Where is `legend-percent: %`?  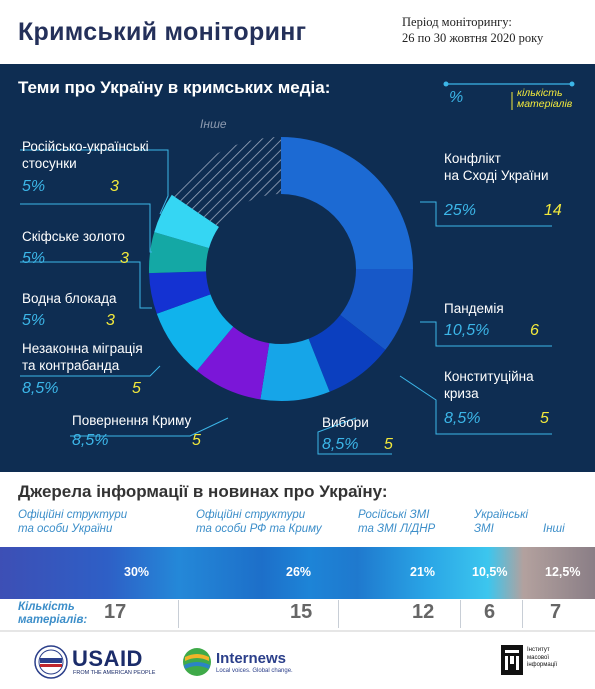 legend-percent: % is located at coordinates (456, 97).